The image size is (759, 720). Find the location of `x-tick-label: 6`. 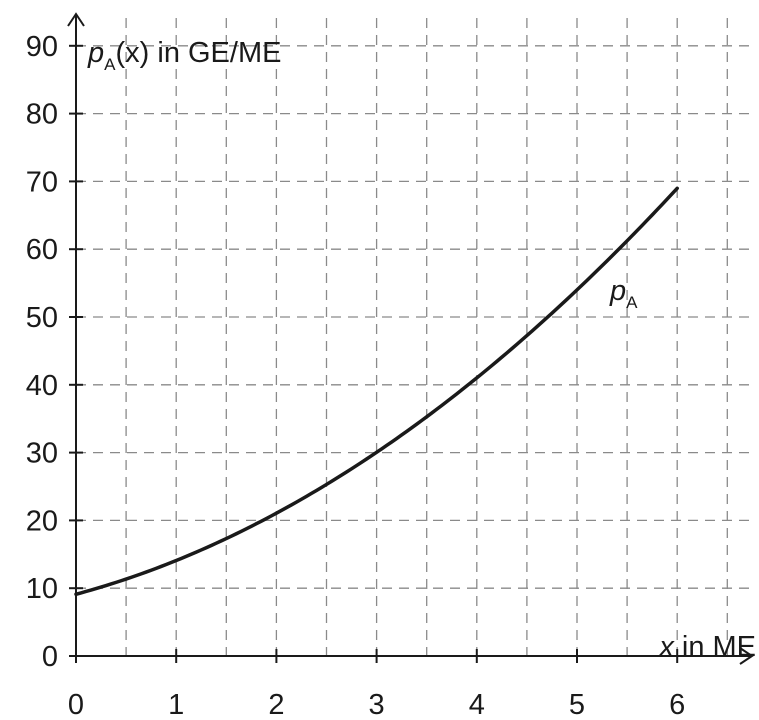

x-tick-label: 6 is located at coordinates (677, 704).